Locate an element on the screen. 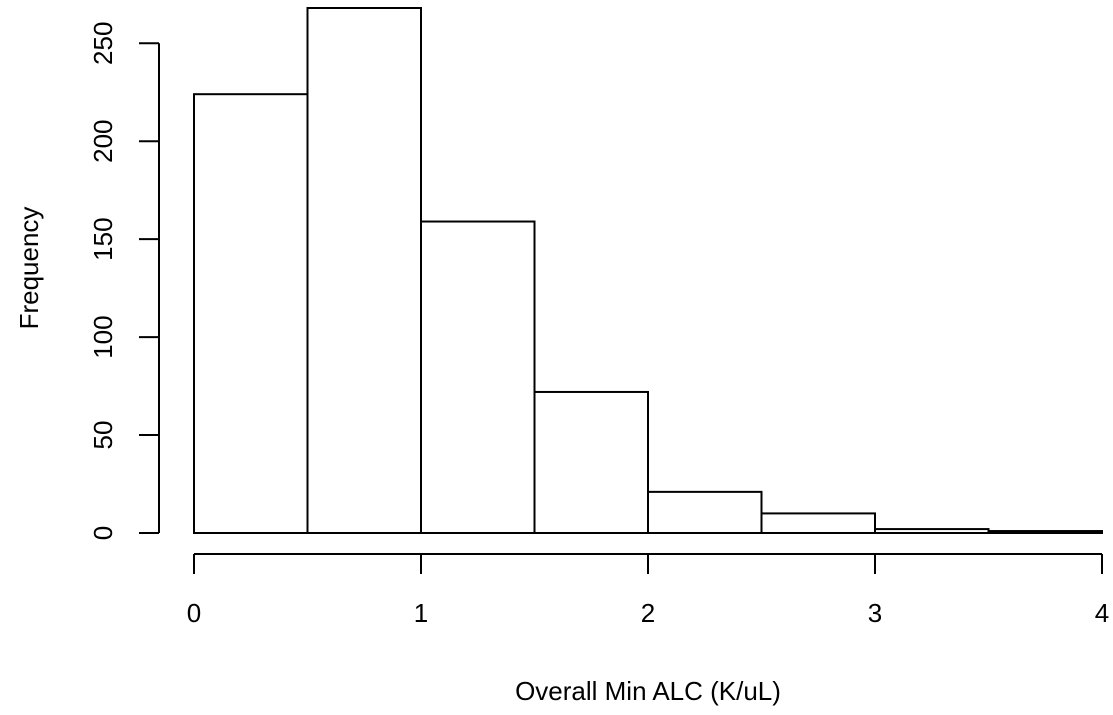 This screenshot has width=1113, height=715. x-axis-label: Overall Min ALC (K/uL) is located at coordinates (648, 691).